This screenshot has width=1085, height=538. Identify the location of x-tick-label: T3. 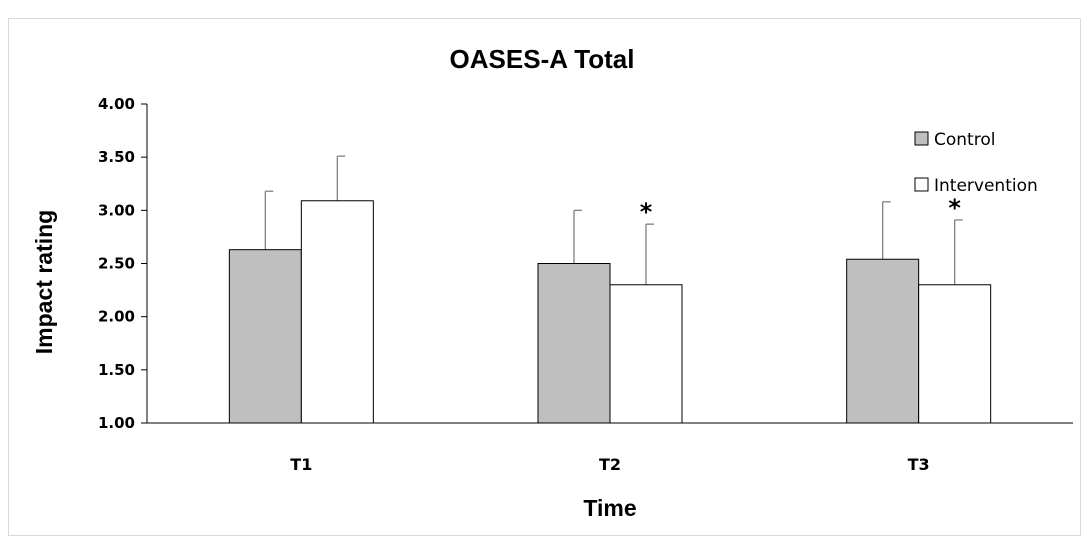
(919, 464).